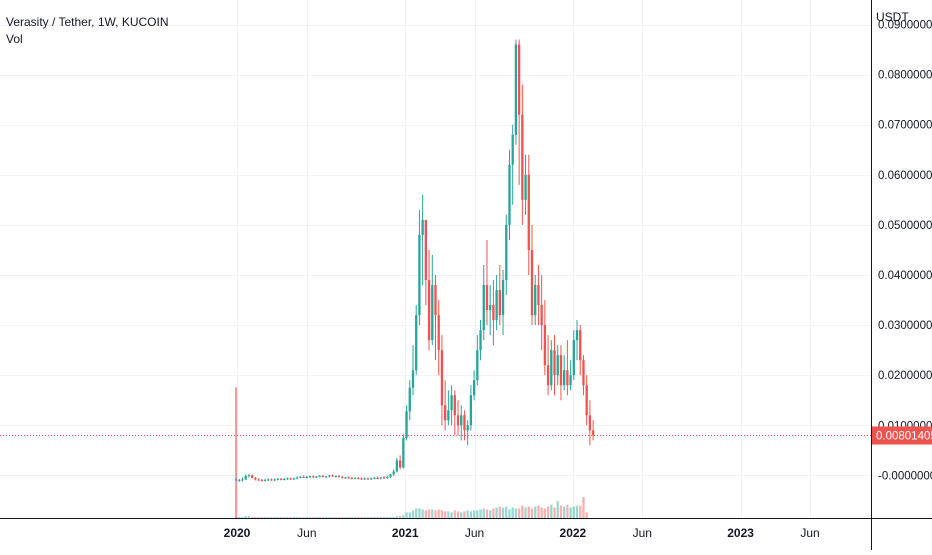  What do you see at coordinates (14, 39) in the screenshot?
I see `volume-label: Vol` at bounding box center [14, 39].